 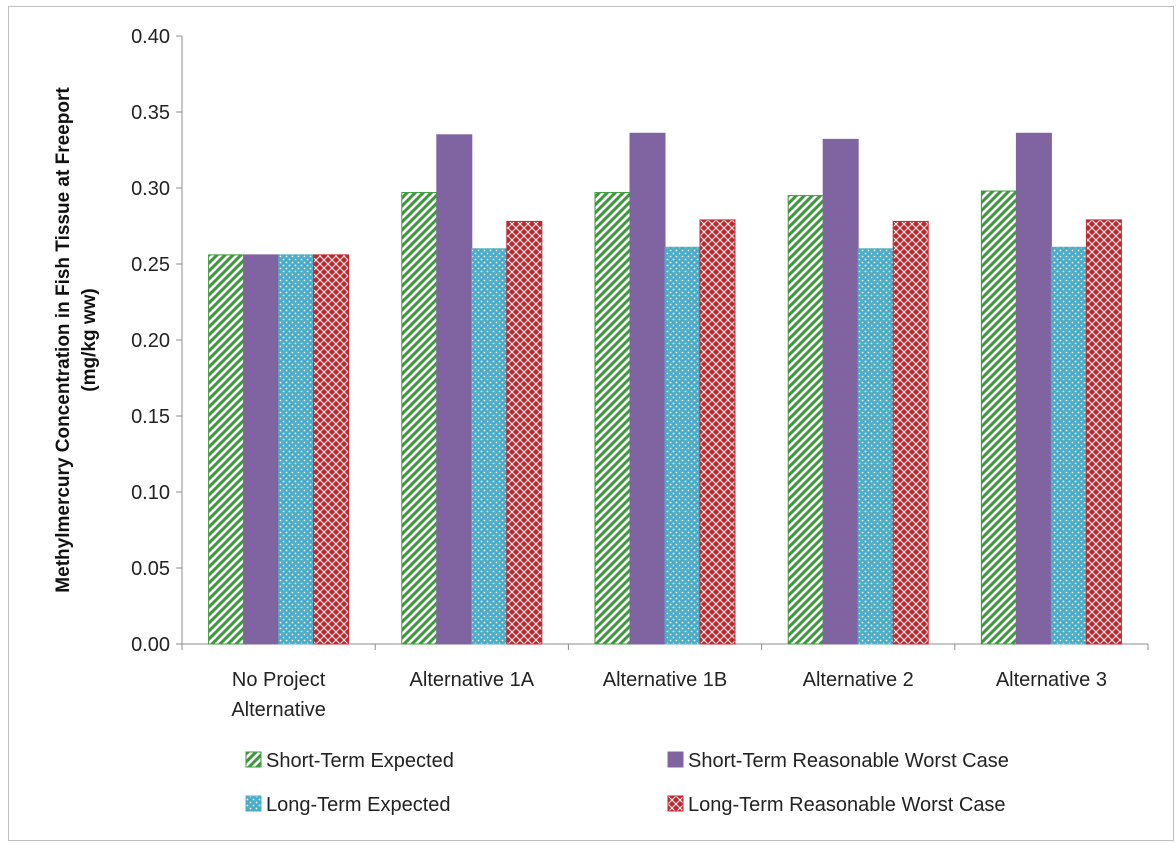 What do you see at coordinates (665, 680) in the screenshot?
I see `x-category-label: Alternative 1B` at bounding box center [665, 680].